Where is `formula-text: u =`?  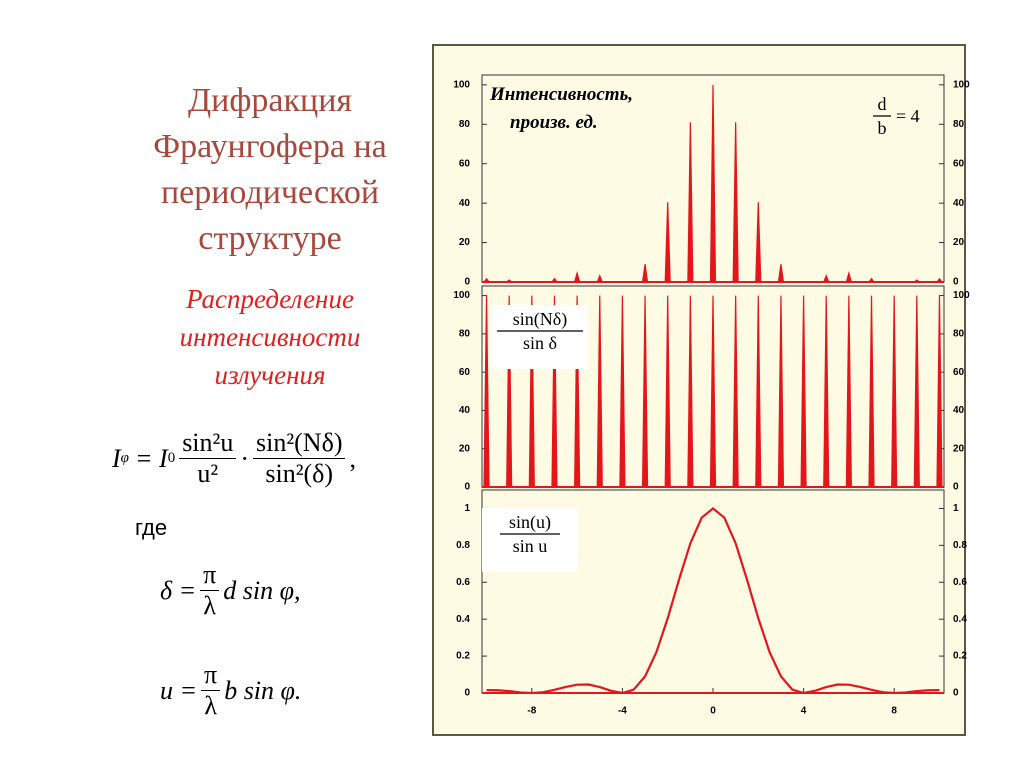 formula-text: u = is located at coordinates (179, 690).